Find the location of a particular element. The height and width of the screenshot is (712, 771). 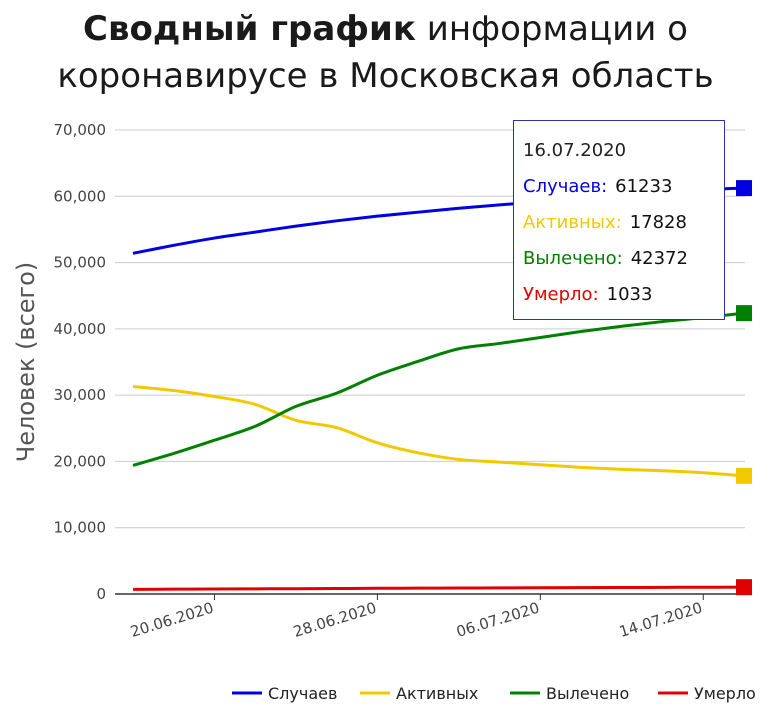

y-tick-label: 10,000 is located at coordinates (80, 528).